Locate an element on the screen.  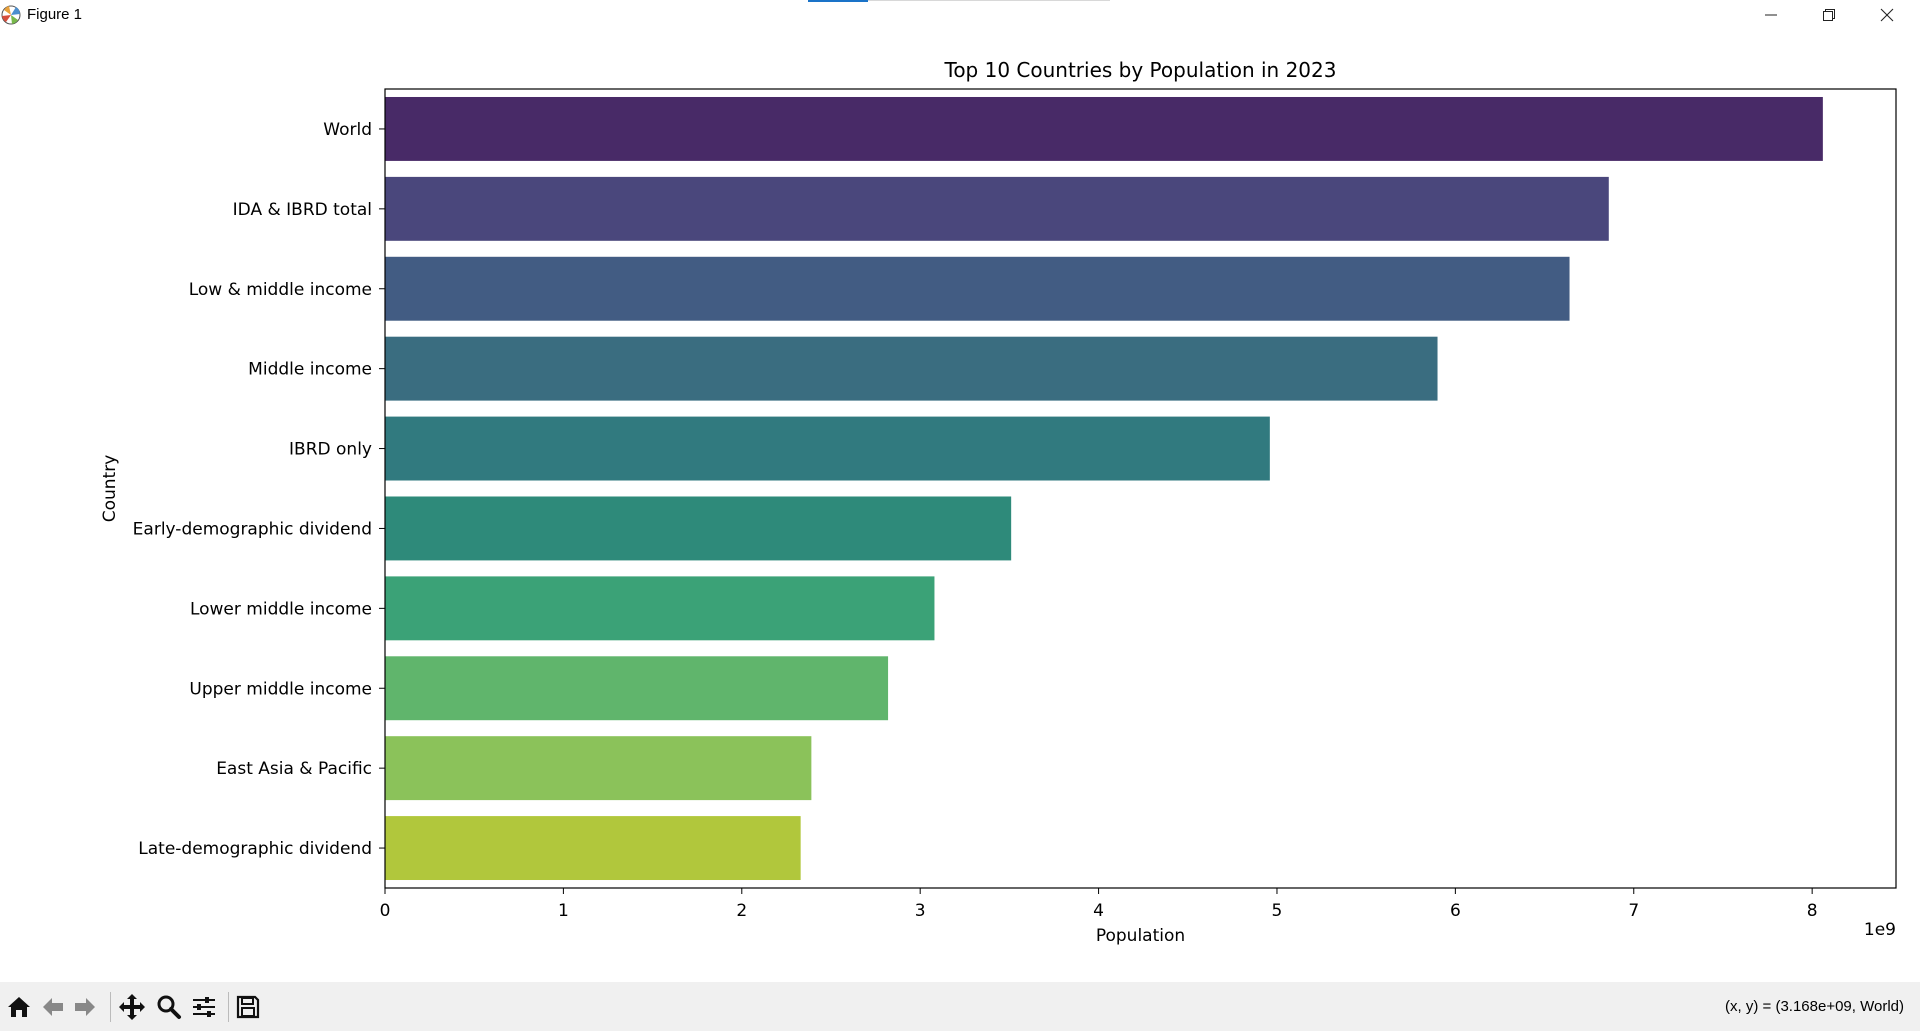
zoom-button is located at coordinates (169, 1007).